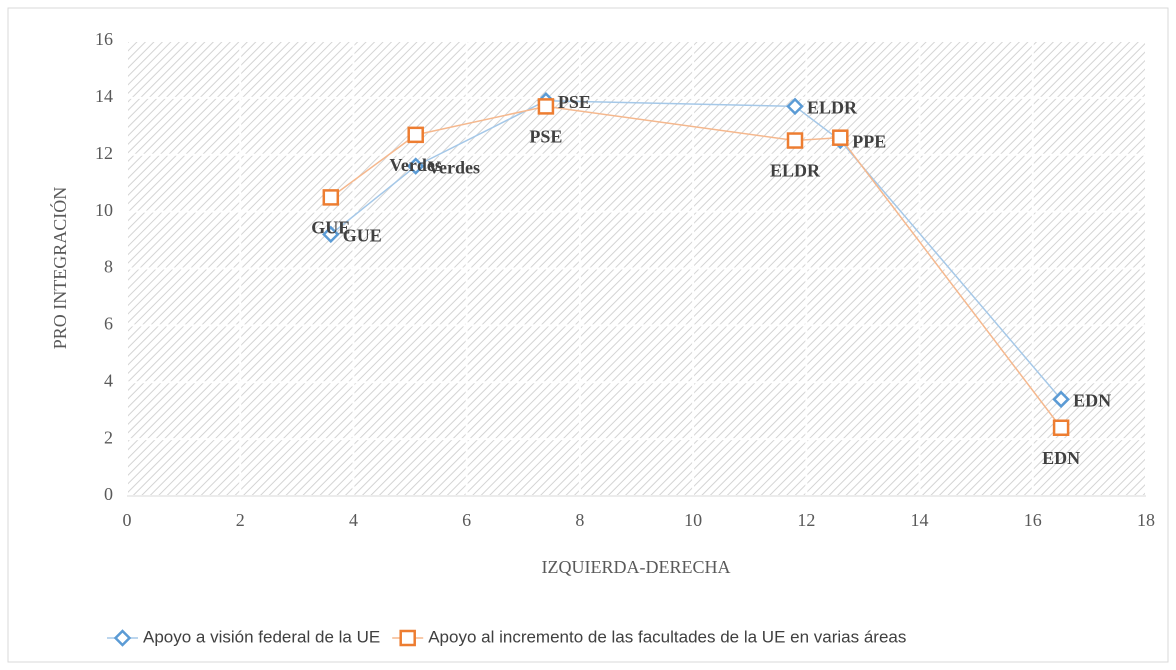  Describe the element at coordinates (1033, 520) in the screenshot. I see `x-tick-label: 16` at that location.